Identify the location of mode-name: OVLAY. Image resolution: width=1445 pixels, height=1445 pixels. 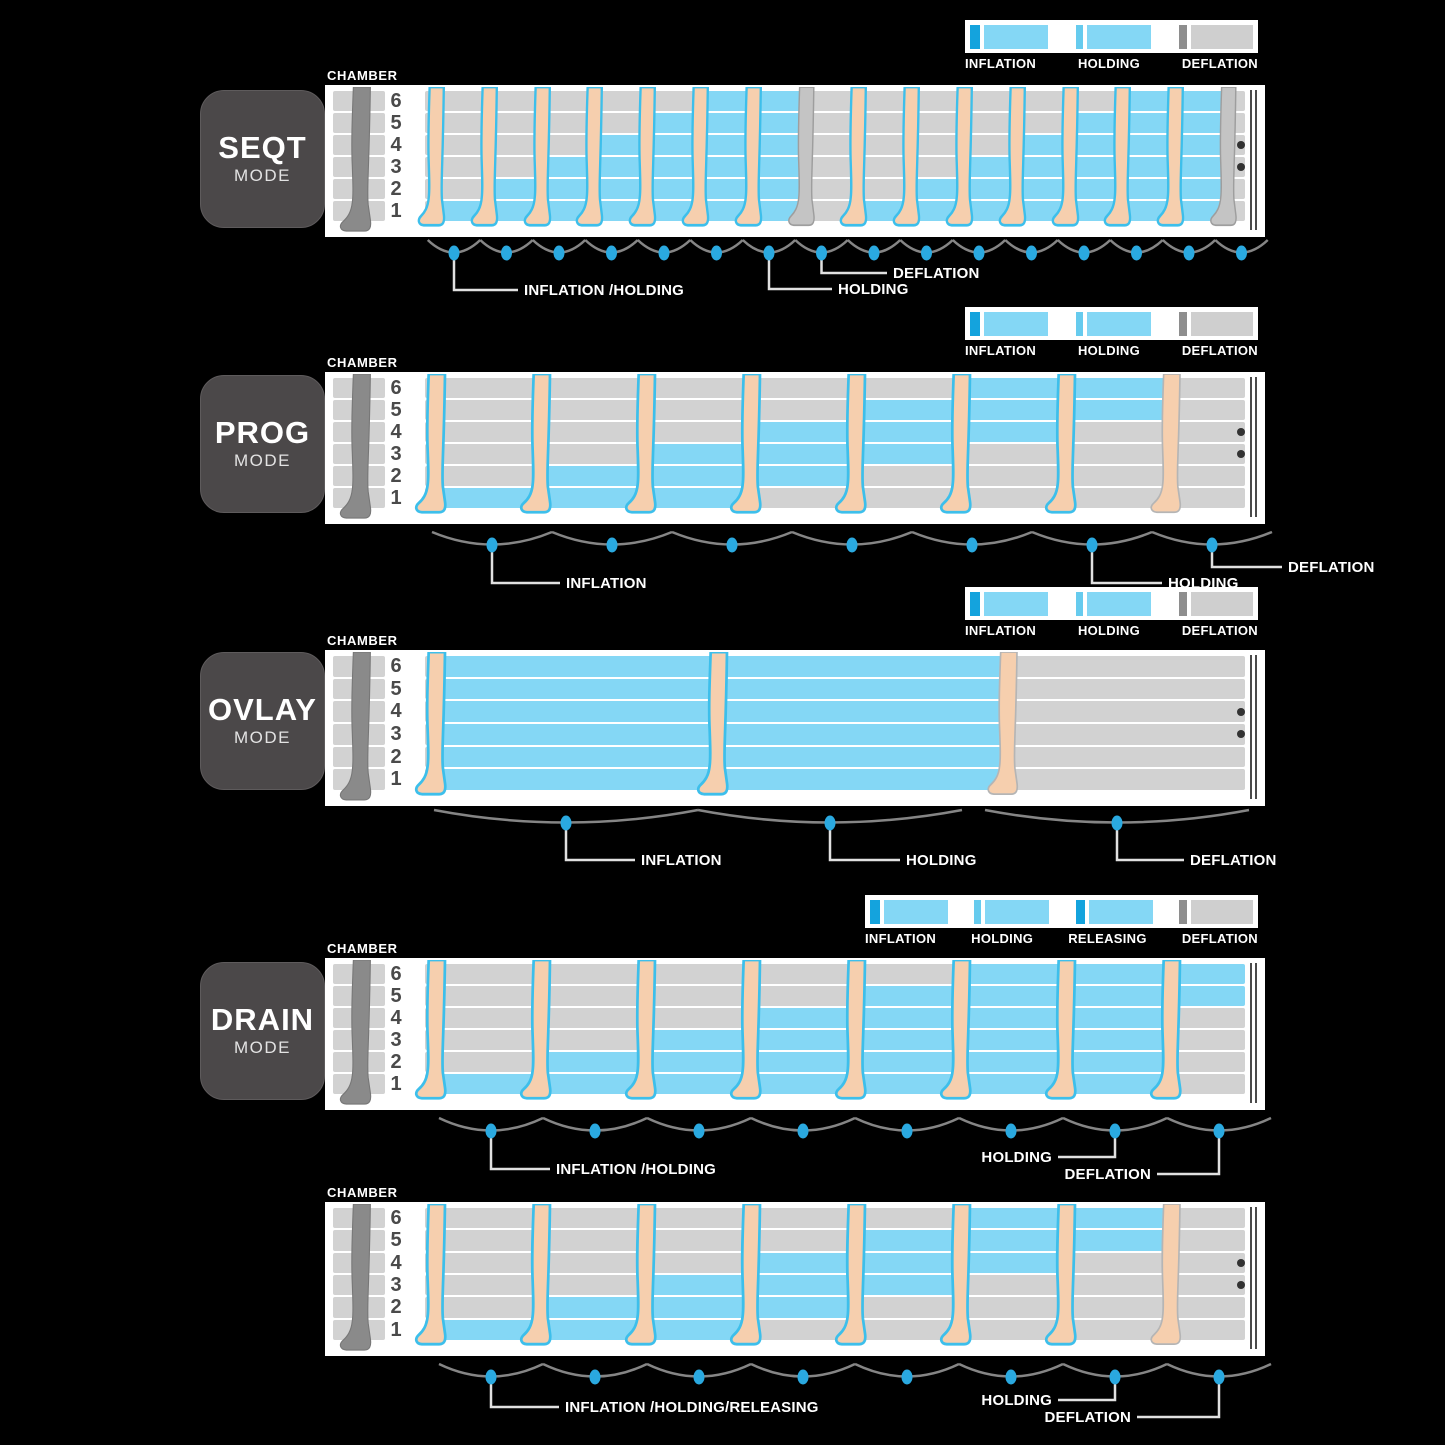
(262, 709).